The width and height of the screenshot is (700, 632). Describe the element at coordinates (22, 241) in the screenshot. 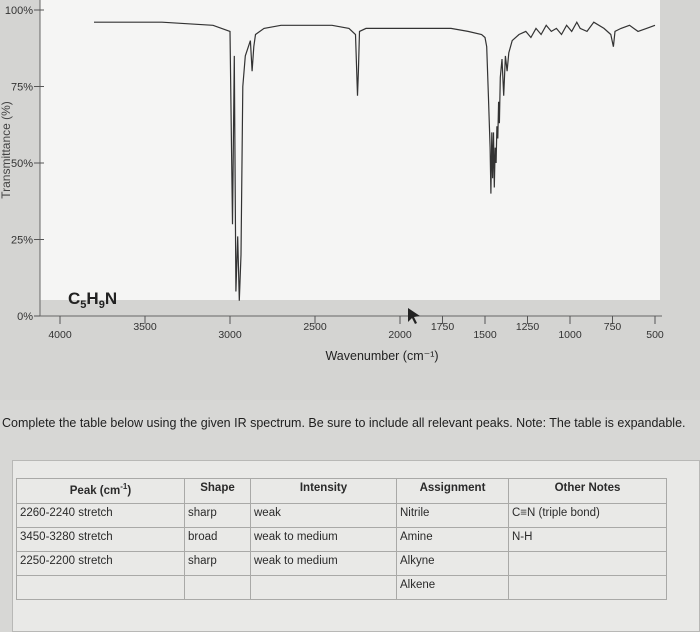

I see `y-tick-label: 25%` at that location.